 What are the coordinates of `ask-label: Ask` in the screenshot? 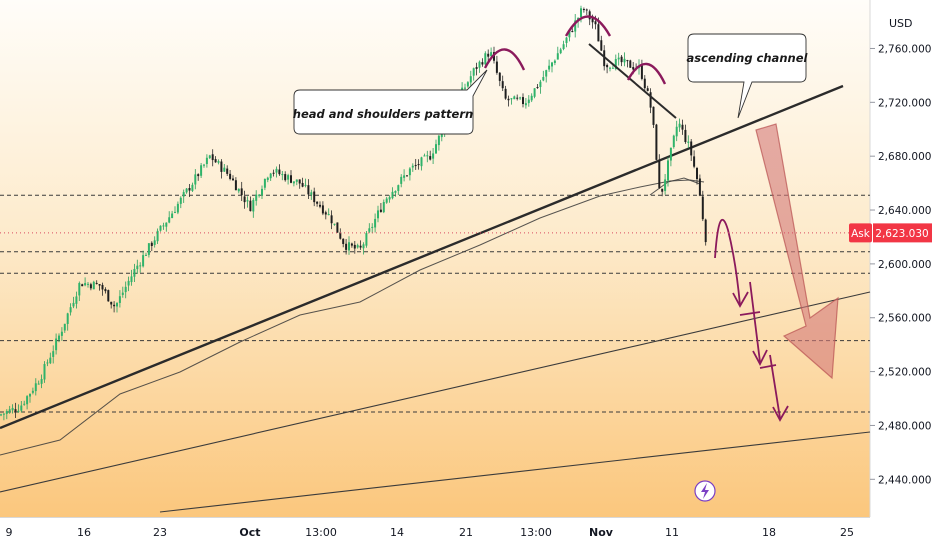 It's located at (861, 234).